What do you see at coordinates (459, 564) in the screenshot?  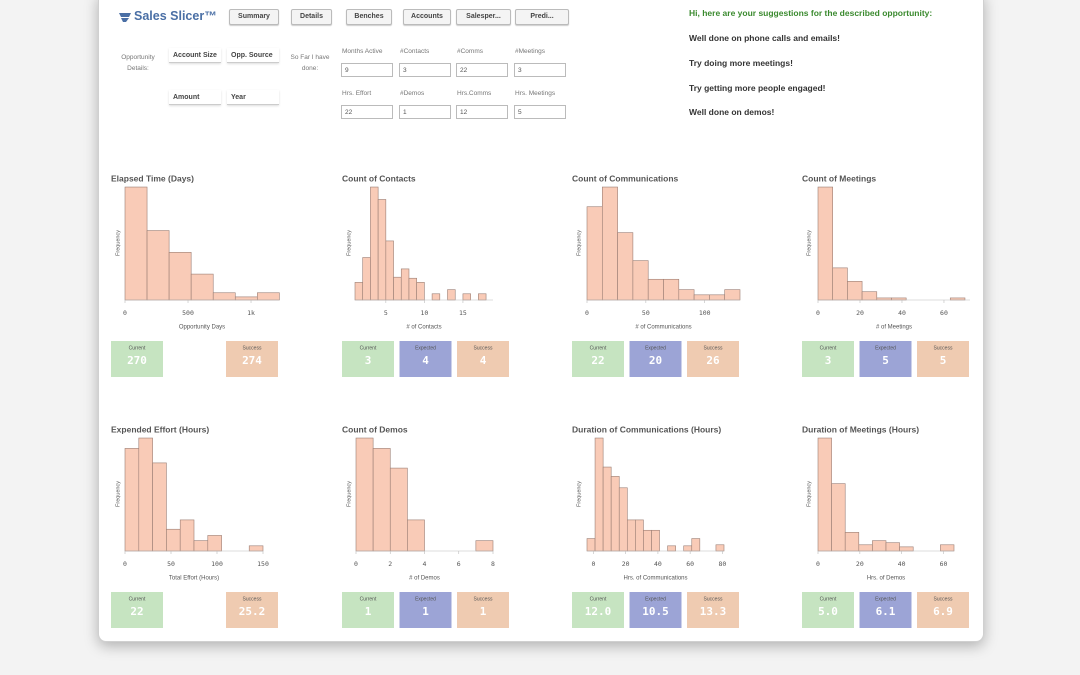 I see `x-tick-label: 6` at bounding box center [459, 564].